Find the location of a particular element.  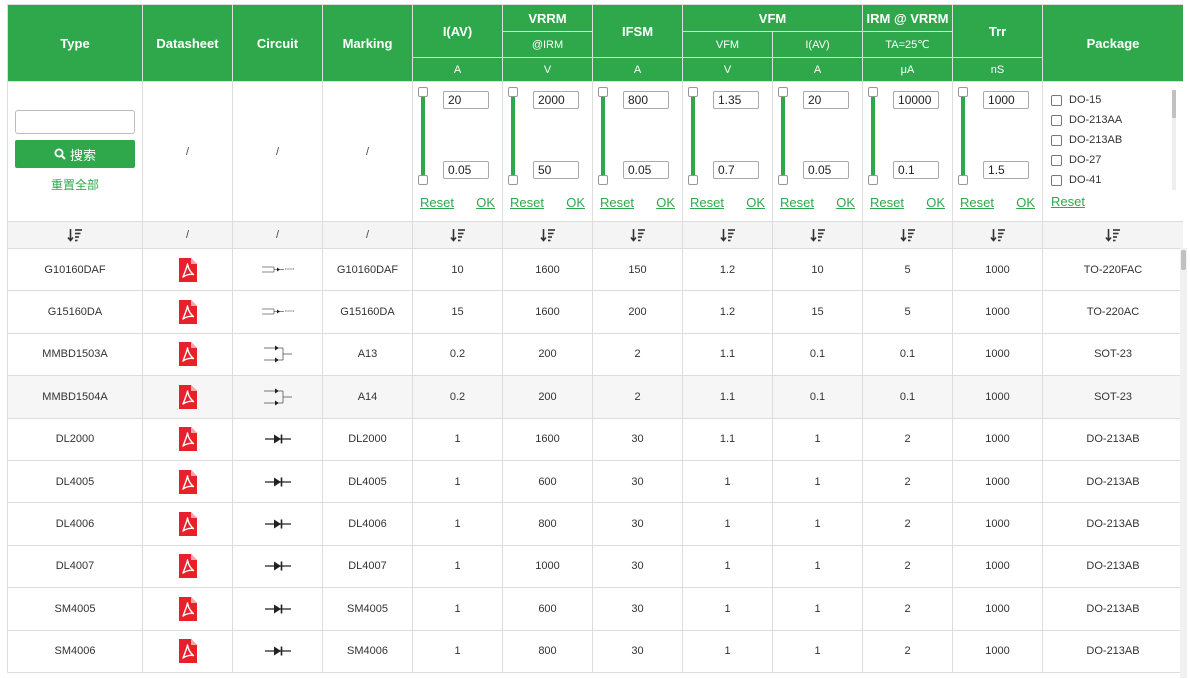

table-scrollbar is located at coordinates (1183, 463).